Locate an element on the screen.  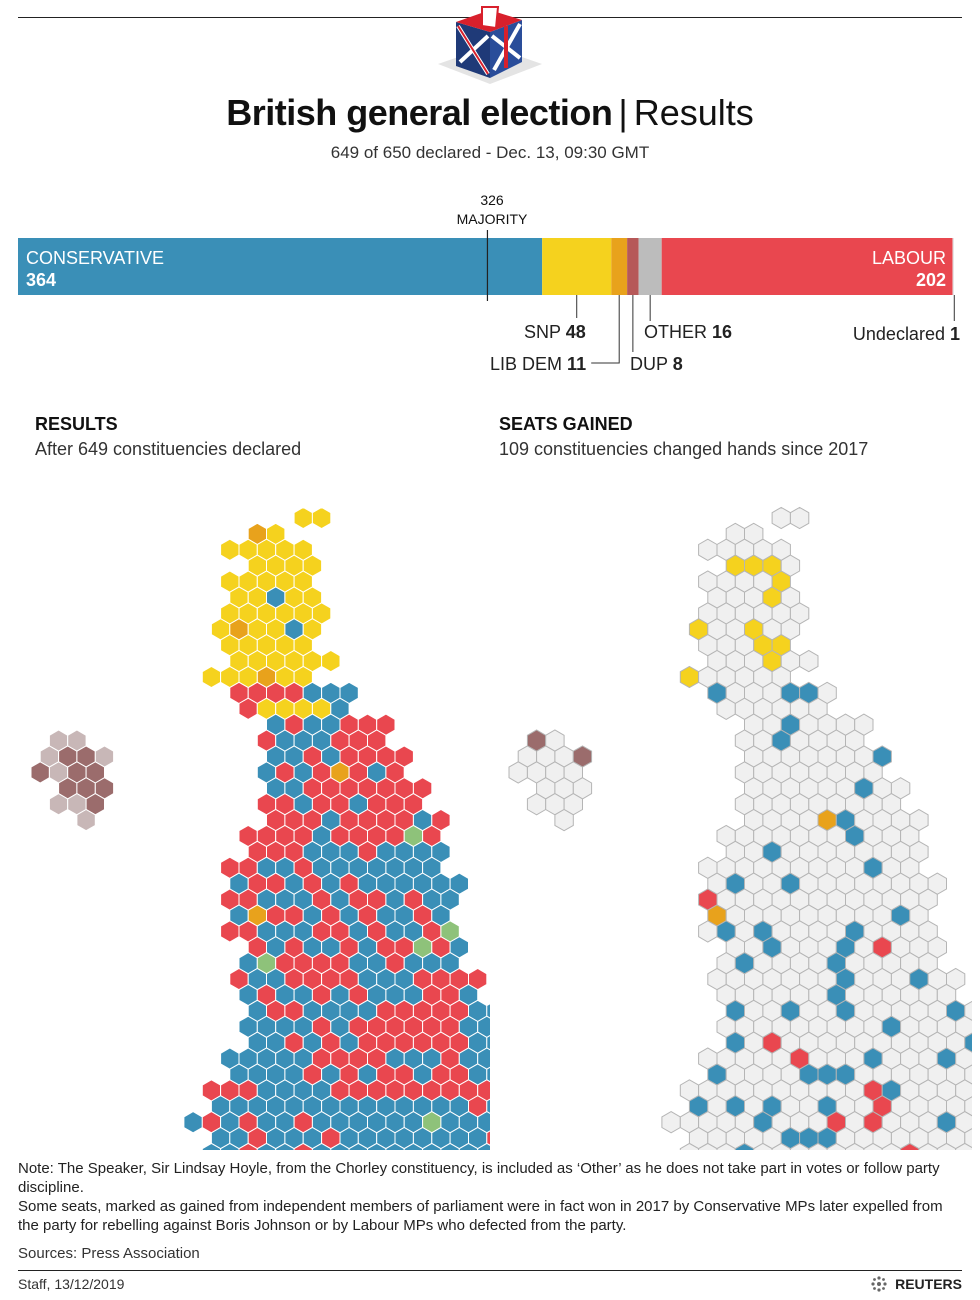
bar-segment-other is located at coordinates (650, 266).